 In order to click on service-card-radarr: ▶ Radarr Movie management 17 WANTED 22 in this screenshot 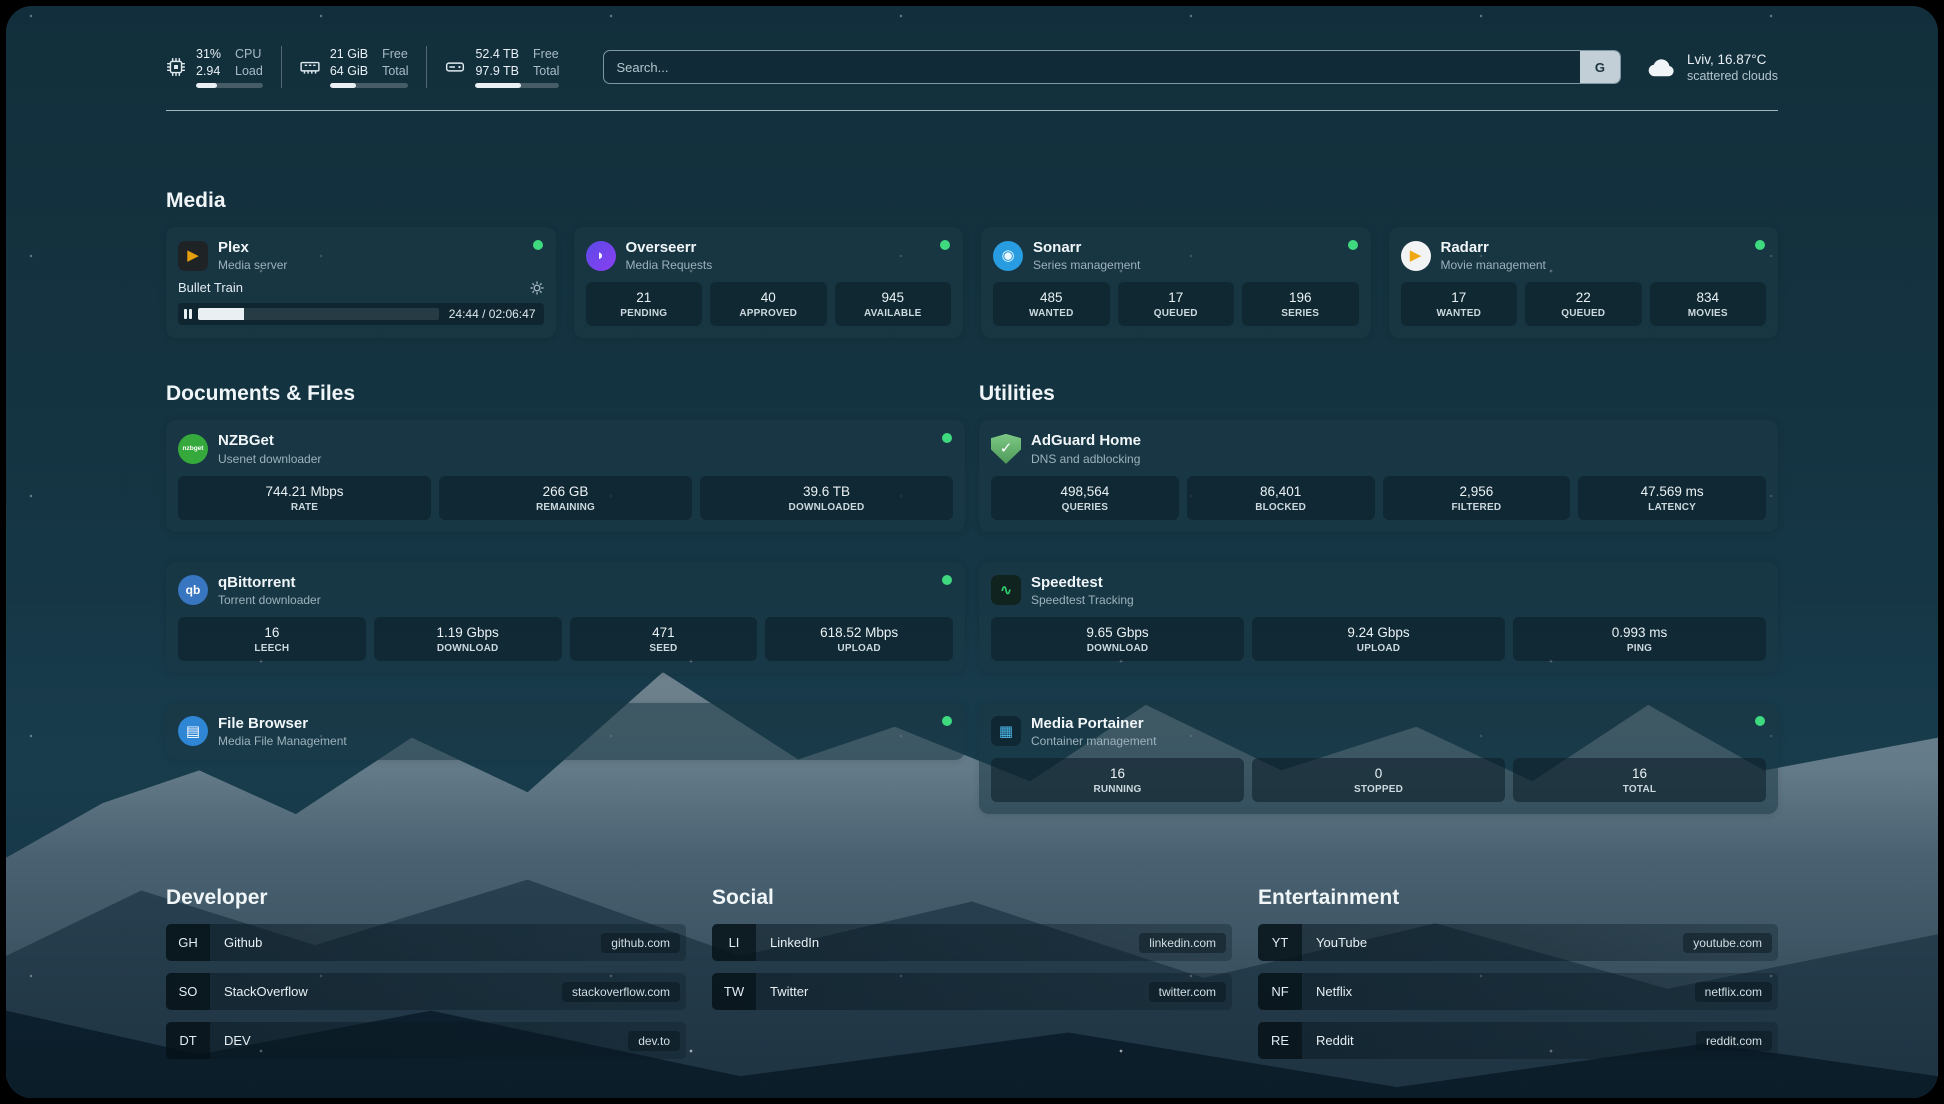, I will do `click(1583, 283)`.